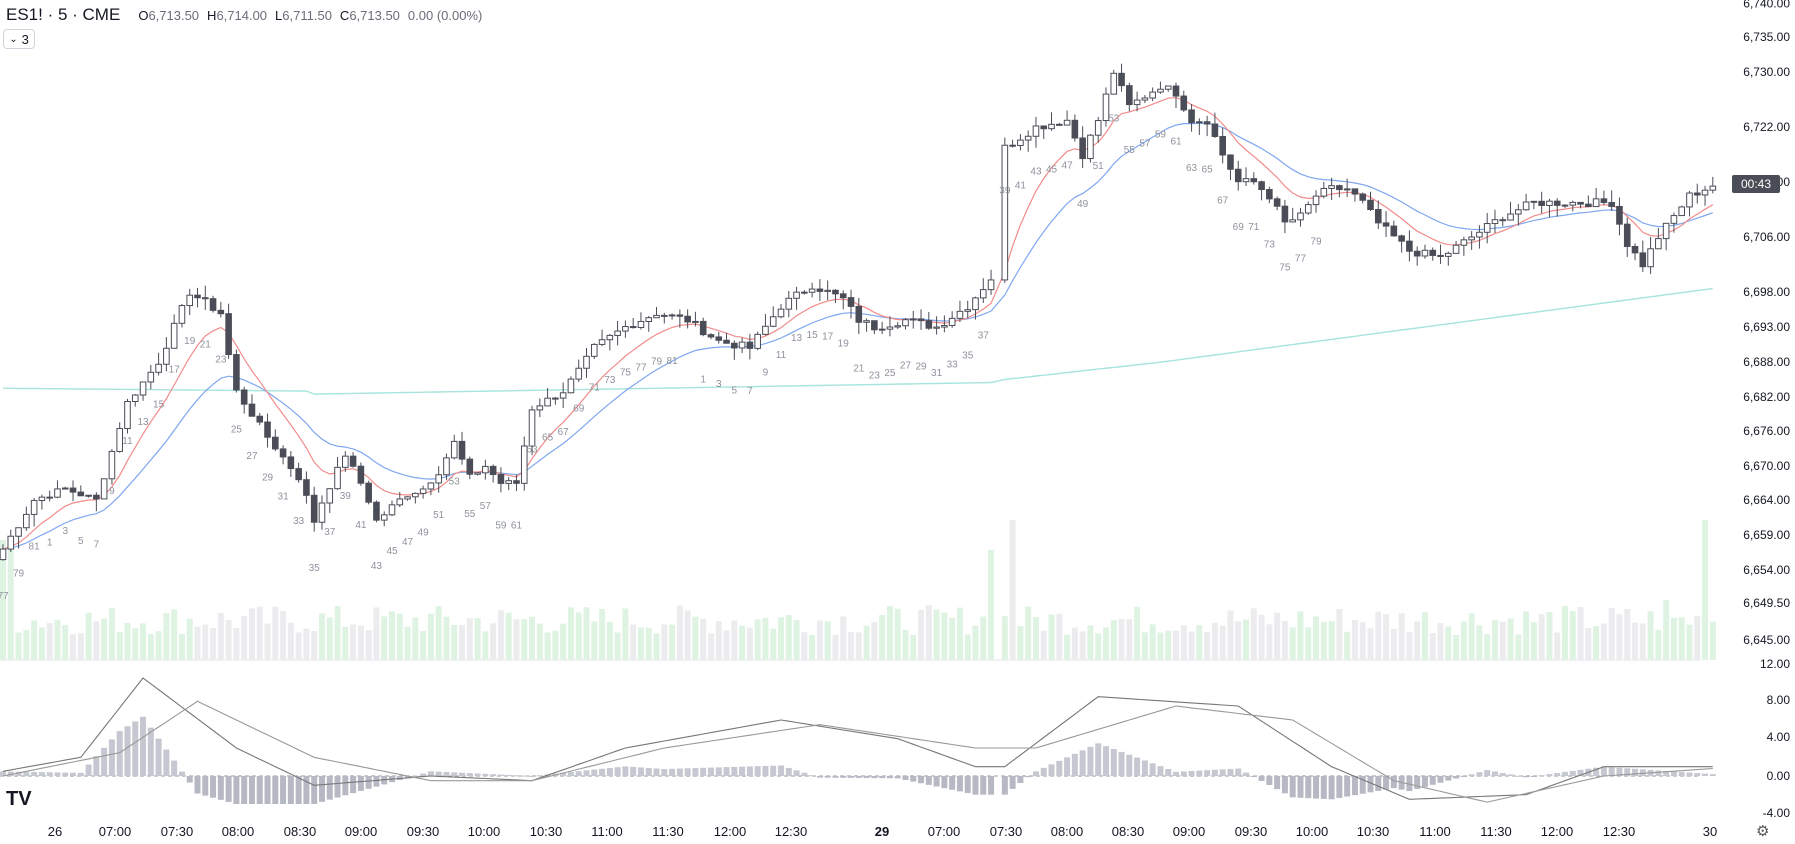 This screenshot has height=844, width=1795. I want to click on bar-count-label: 7, so click(97, 545).